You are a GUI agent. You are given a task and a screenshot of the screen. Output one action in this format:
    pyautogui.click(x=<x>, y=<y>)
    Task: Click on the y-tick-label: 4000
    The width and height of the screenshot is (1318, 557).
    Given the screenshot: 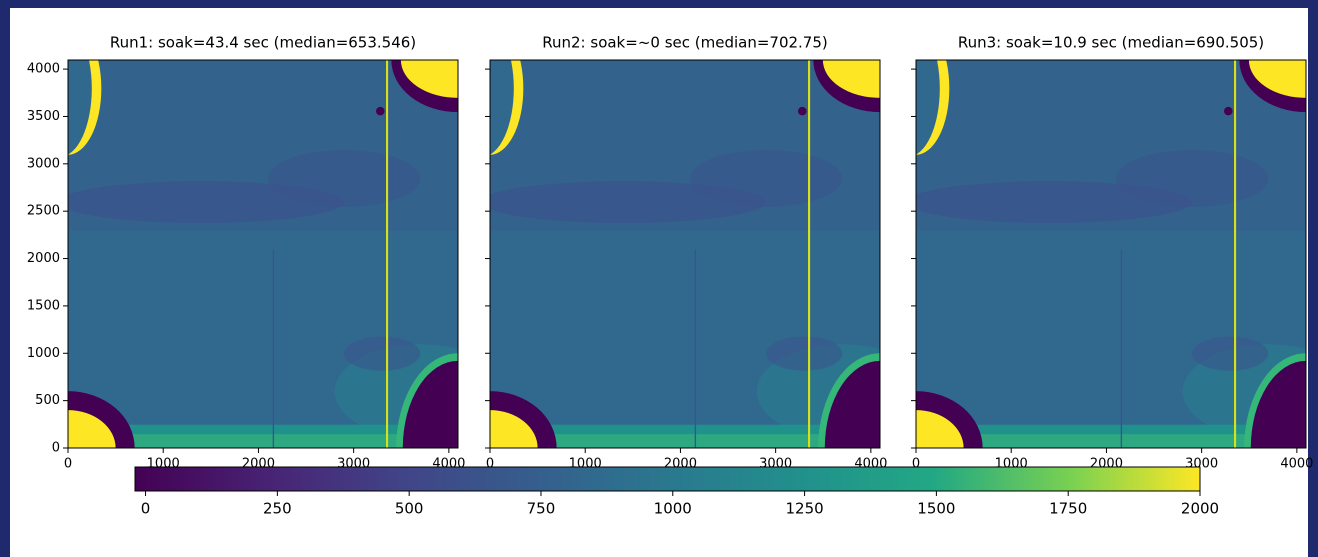 What is the action you would take?
    pyautogui.click(x=43, y=69)
    